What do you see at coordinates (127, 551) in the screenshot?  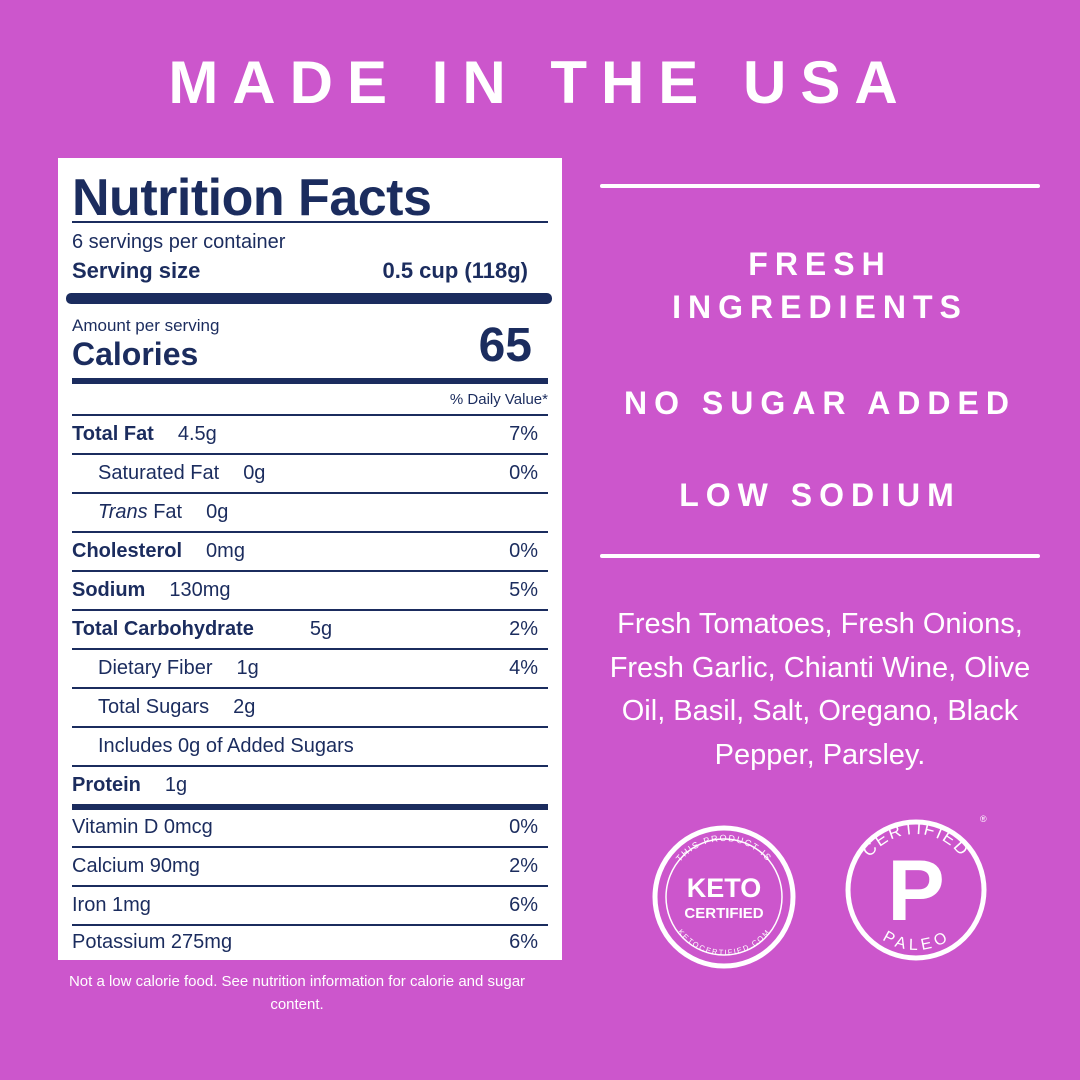 I see `label: Cholesterol` at bounding box center [127, 551].